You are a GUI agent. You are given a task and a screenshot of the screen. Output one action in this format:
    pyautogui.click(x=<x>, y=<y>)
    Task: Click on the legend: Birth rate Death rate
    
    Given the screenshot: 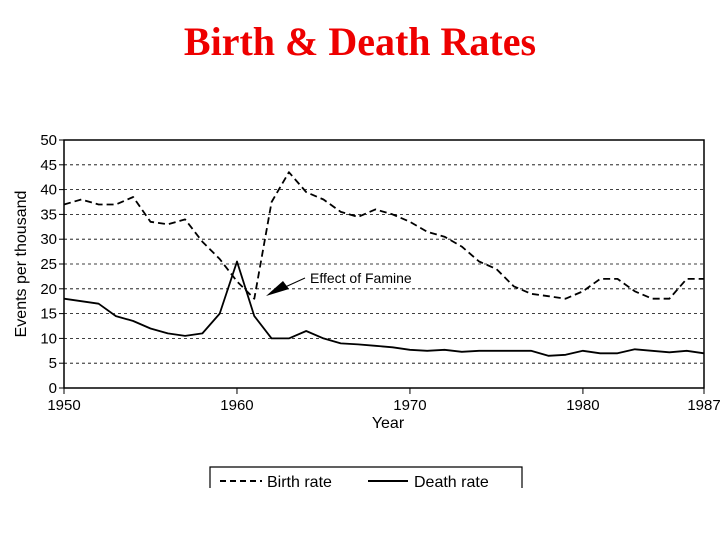 What is the action you would take?
    pyautogui.click(x=366, y=478)
    